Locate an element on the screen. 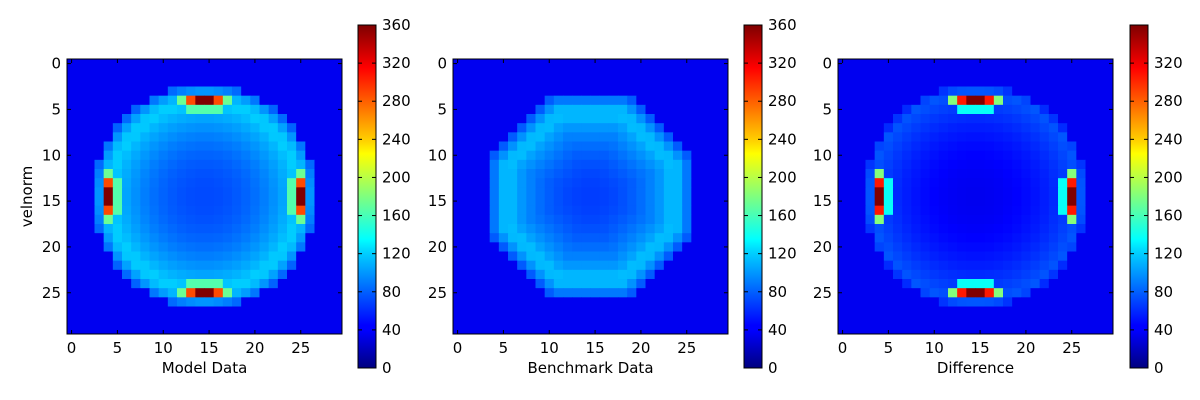 This screenshot has width=1200, height=400. colorbar-tick-label: 40 is located at coordinates (777, 330).